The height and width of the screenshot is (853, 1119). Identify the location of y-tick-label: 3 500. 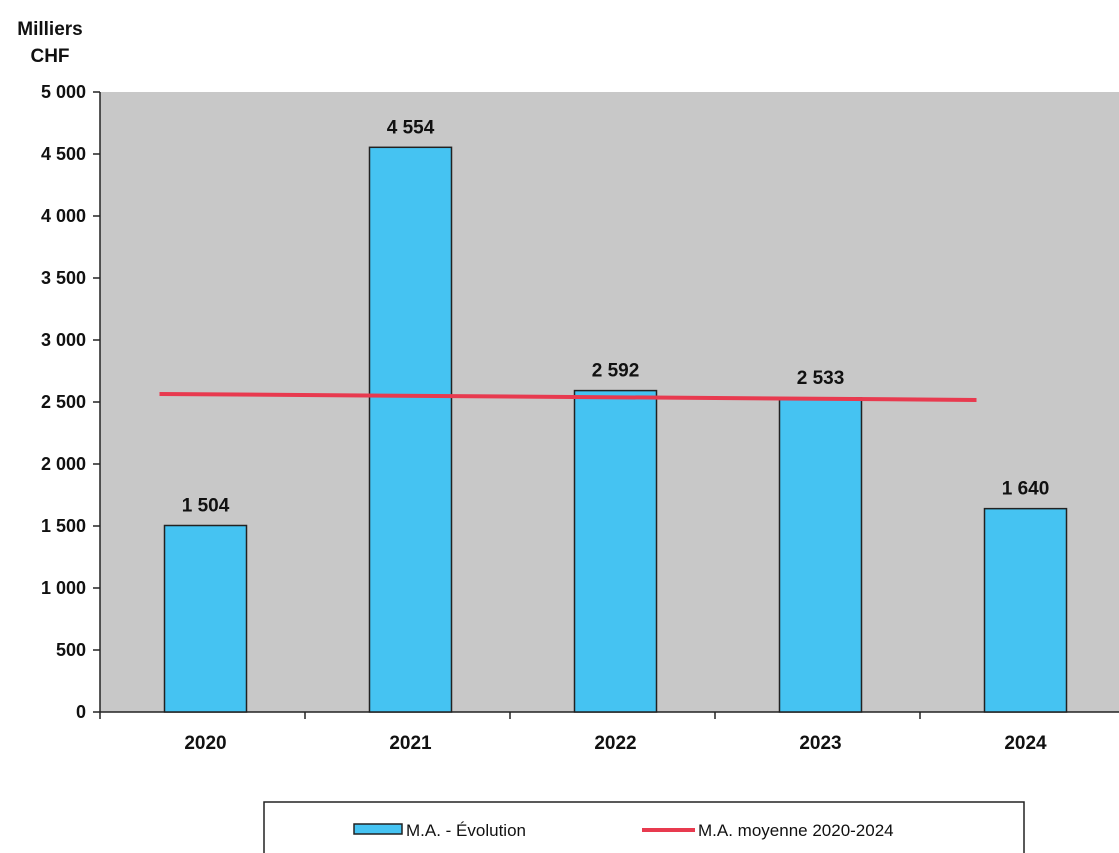
(63, 278).